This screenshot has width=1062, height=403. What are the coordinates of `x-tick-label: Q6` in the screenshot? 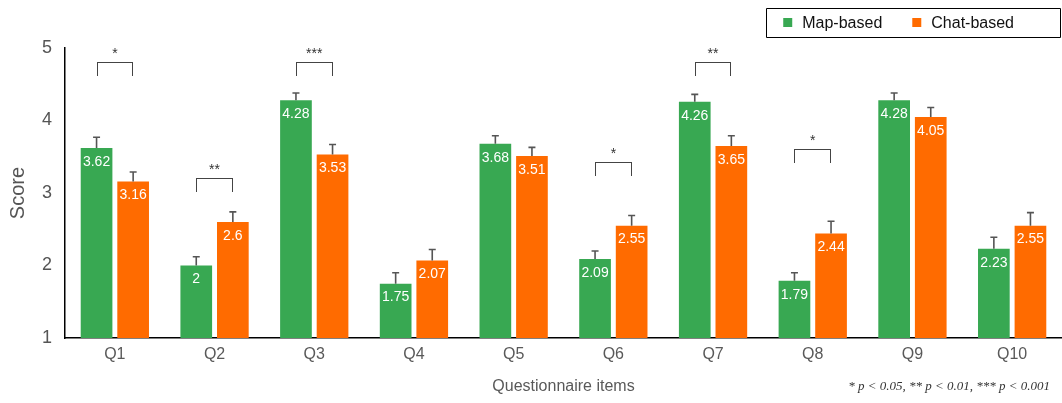 It's located at (613, 354).